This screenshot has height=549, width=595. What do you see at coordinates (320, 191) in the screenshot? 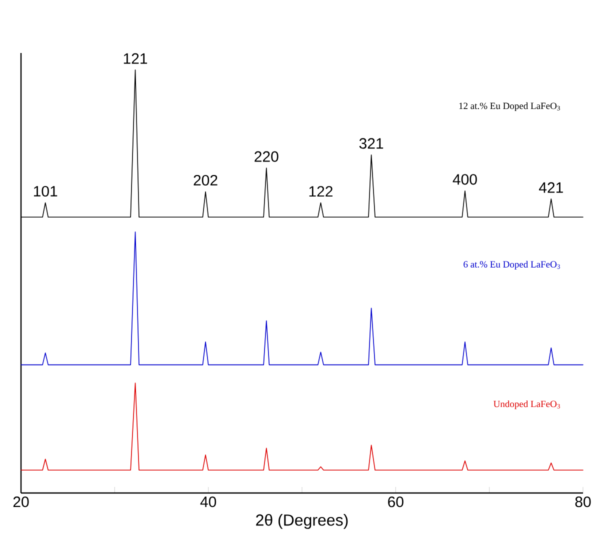
I see `annotation: 122` at bounding box center [320, 191].